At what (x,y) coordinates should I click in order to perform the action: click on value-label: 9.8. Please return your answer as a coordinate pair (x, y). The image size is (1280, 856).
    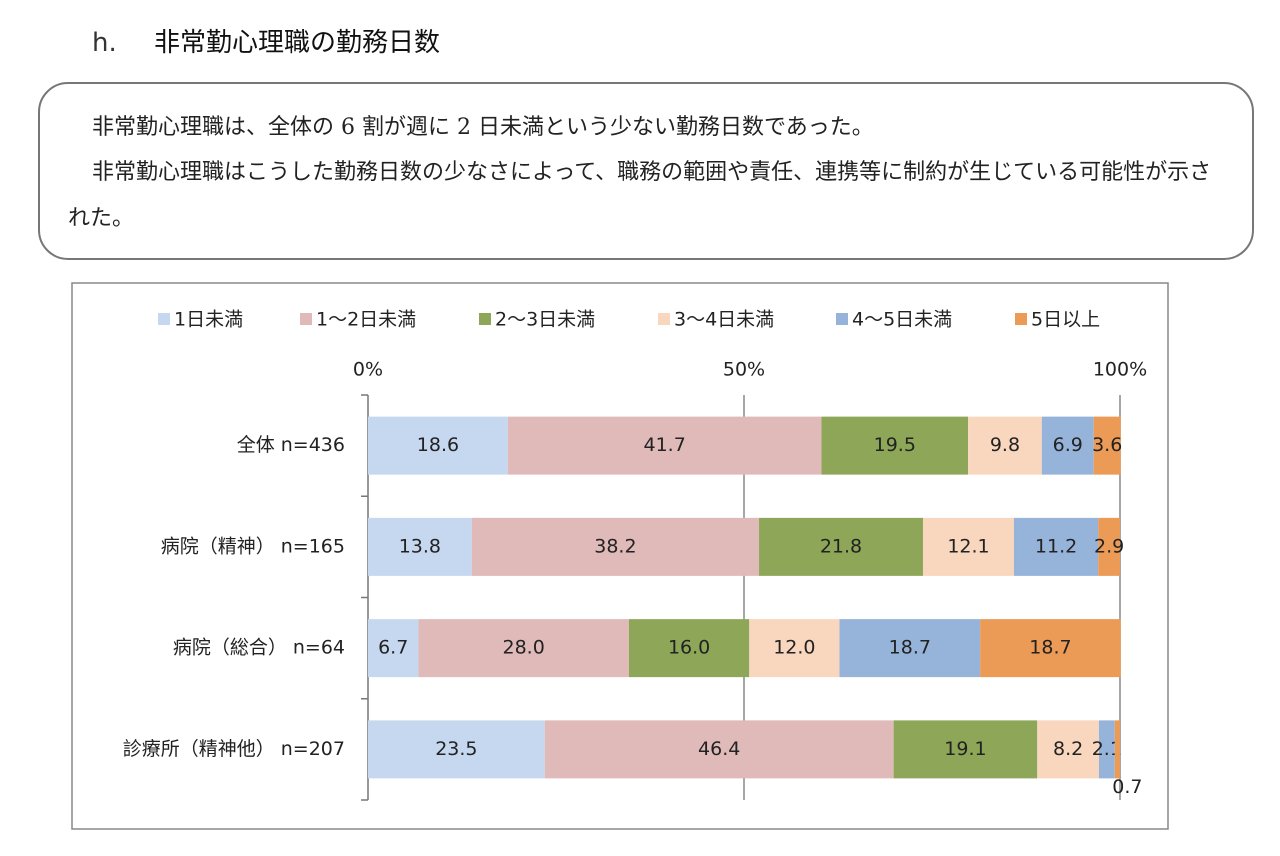
    Looking at the image, I should click on (1005, 445).